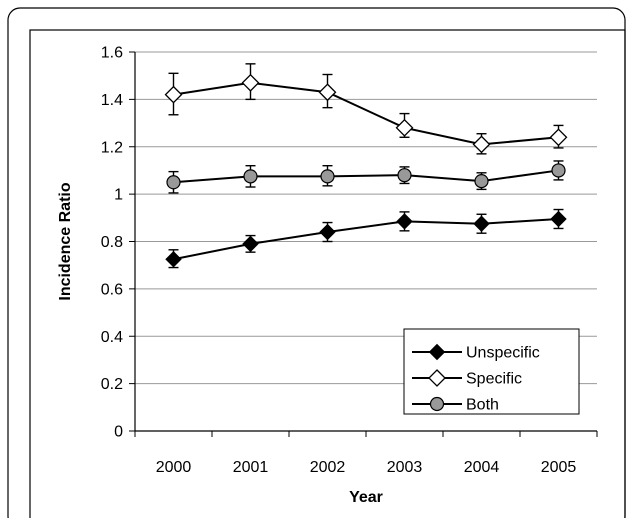 This screenshot has width=634, height=518. I want to click on y-tick-label: 0.4, so click(112, 337).